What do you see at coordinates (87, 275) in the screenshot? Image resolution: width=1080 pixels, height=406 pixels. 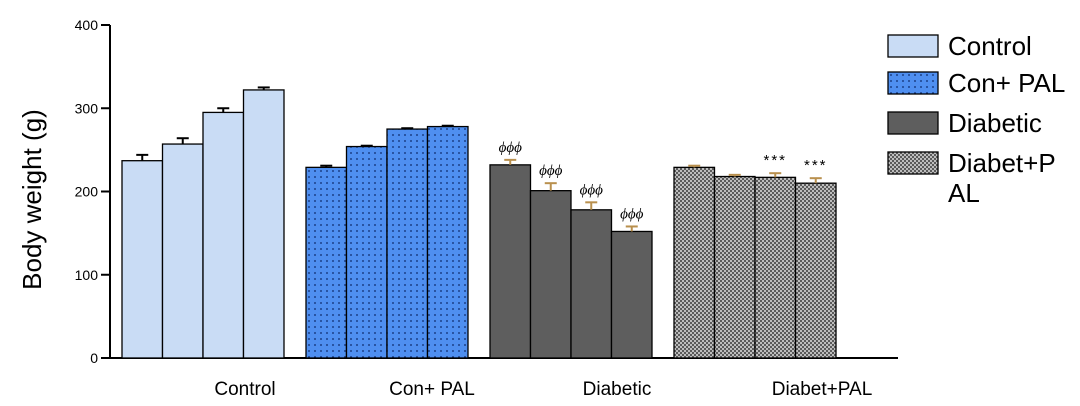 I see `y-tick-label: 100` at bounding box center [87, 275].